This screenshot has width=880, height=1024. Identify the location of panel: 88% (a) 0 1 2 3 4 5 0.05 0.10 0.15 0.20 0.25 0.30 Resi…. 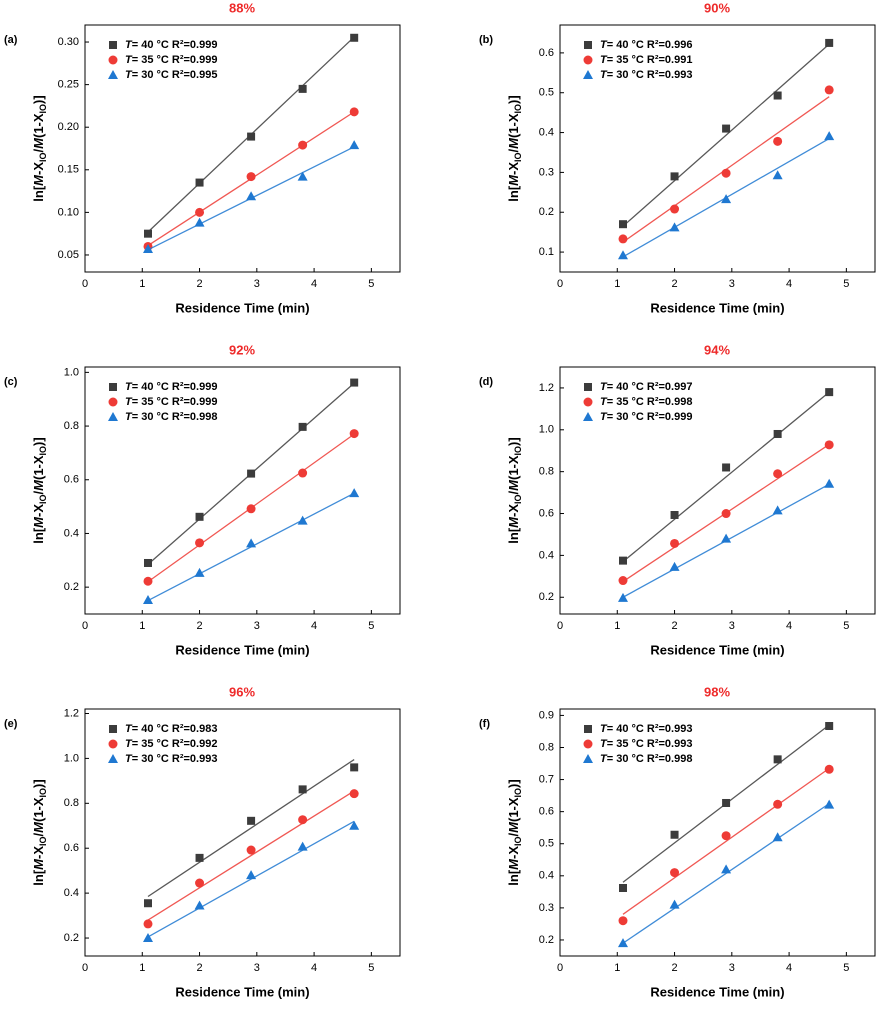
(202, 157).